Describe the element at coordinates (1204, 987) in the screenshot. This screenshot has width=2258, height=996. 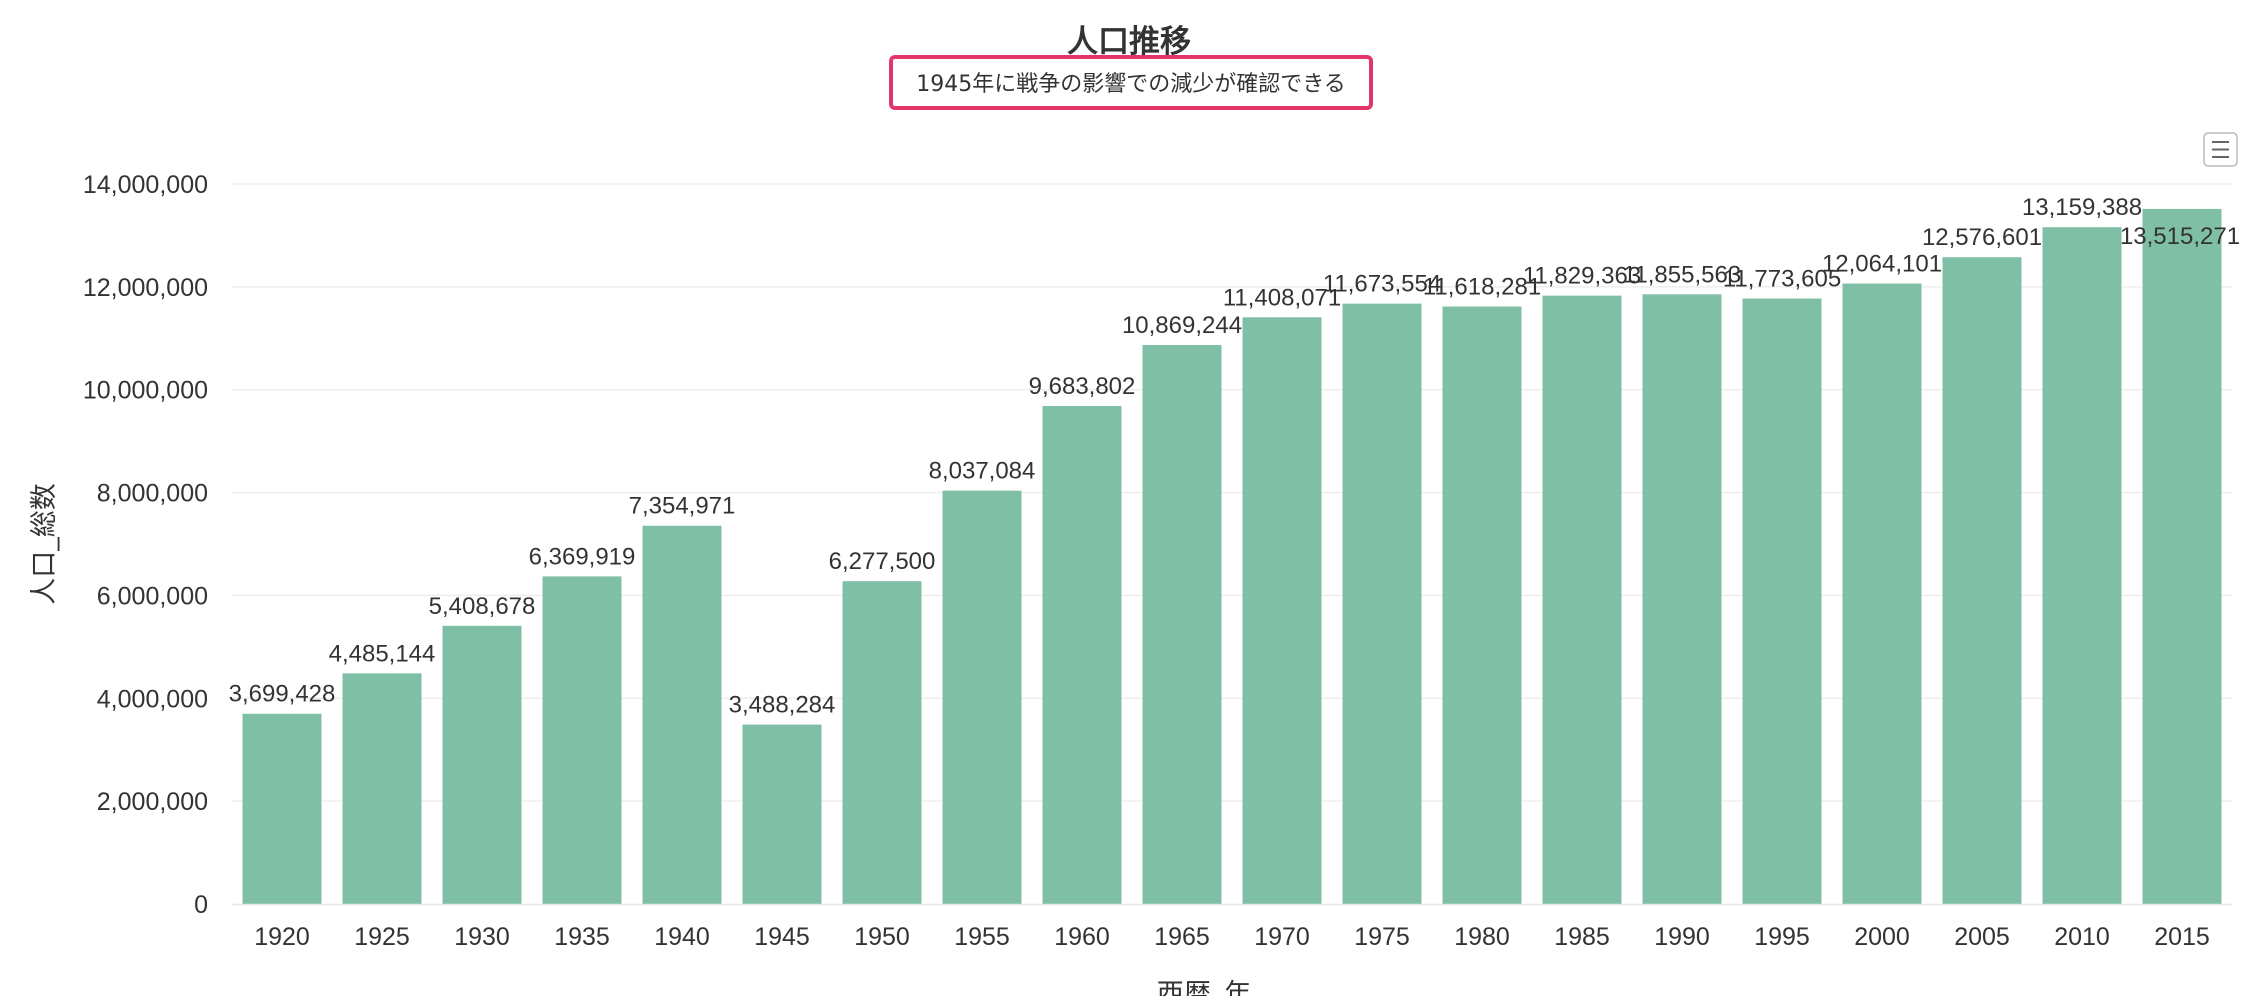
I see `x-axis-title: 西暦_年` at that location.